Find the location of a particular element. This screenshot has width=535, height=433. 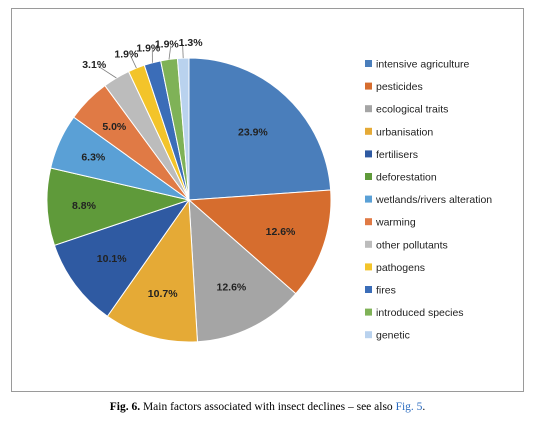

pie-slice-ecological-traits is located at coordinates (242, 270).